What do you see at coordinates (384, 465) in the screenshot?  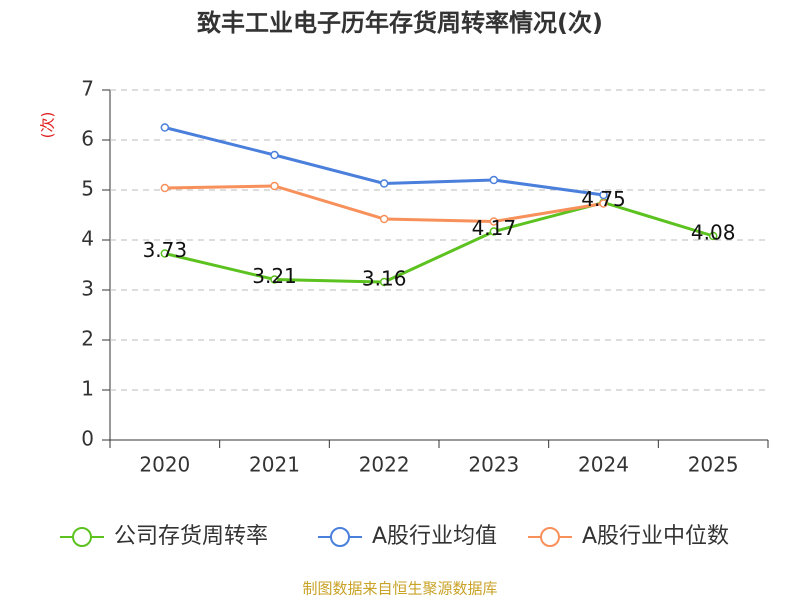 I see `x-tick-label: 2022` at bounding box center [384, 465].